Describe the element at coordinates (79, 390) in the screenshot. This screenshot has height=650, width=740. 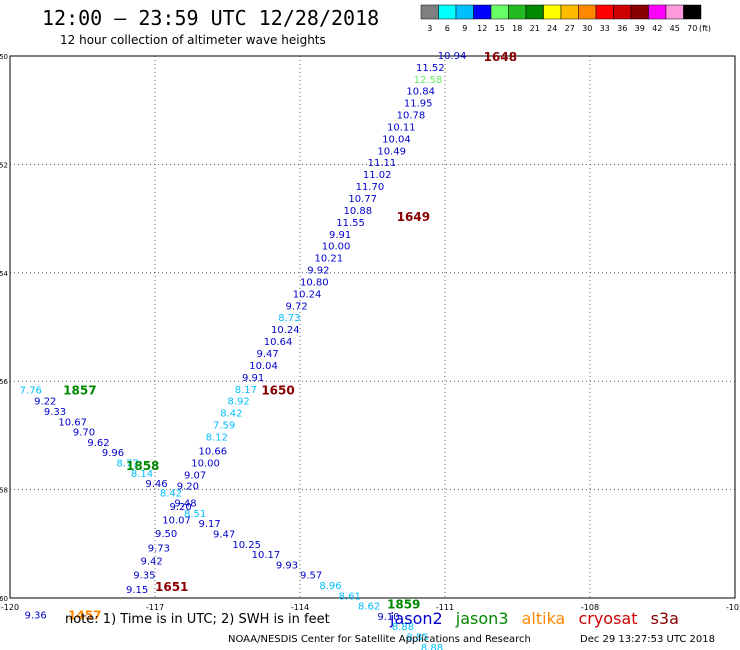
I see `pass-time-label: 1857` at that location.